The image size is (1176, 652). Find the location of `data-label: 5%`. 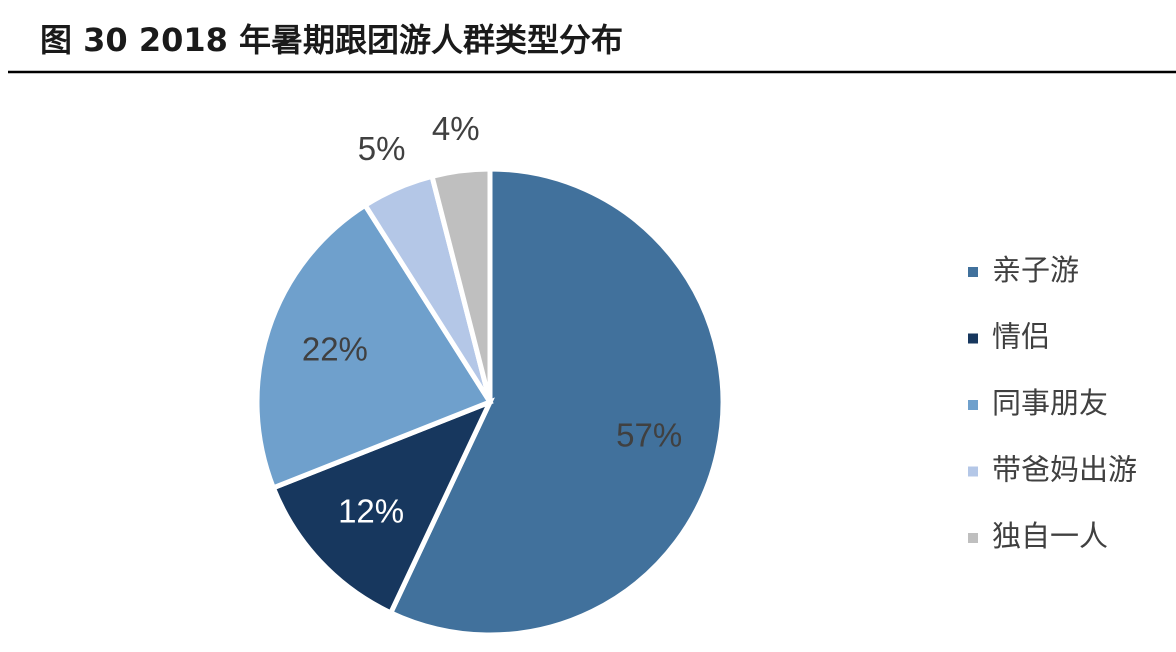

data-label: 5% is located at coordinates (382, 148).